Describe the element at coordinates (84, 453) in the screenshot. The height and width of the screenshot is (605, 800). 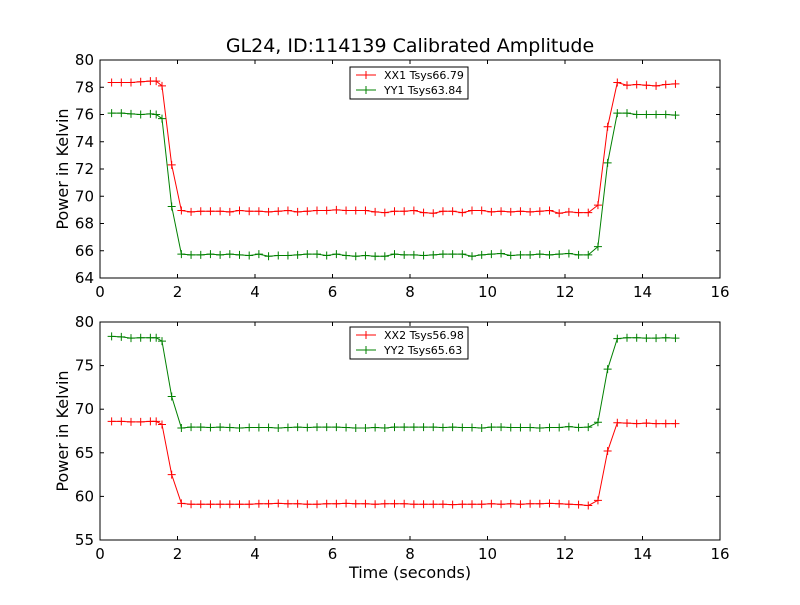
I see `y-tick-label: 65` at that location.